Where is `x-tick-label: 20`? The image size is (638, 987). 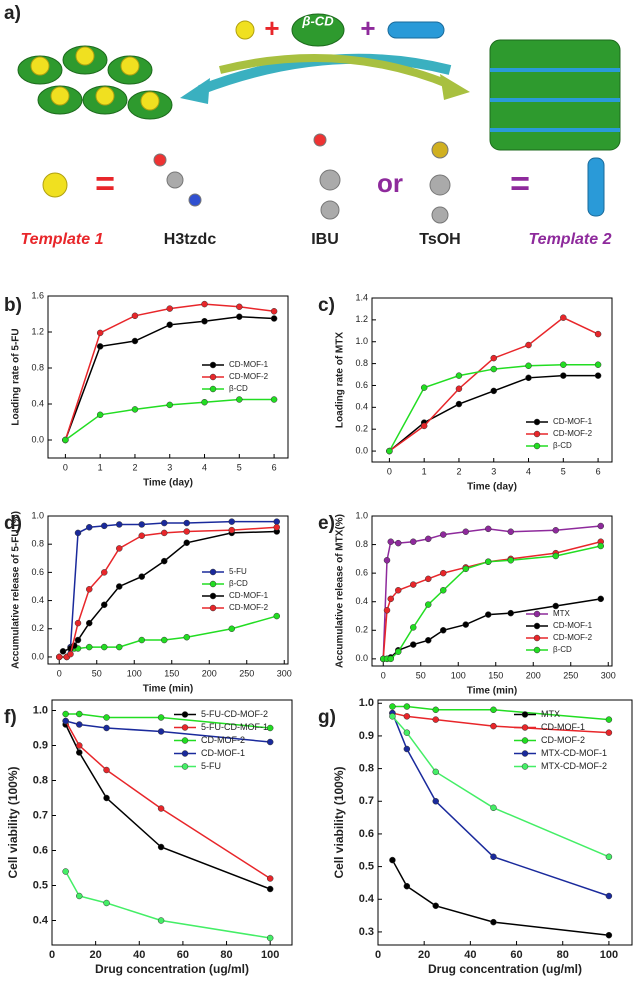 x-tick-label: 20 is located at coordinates (96, 955).